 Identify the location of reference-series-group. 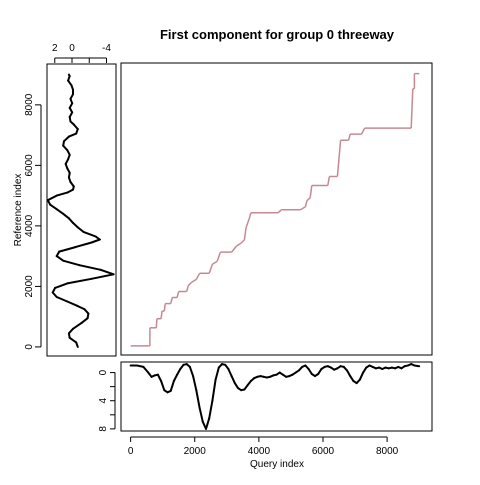
(80, 210).